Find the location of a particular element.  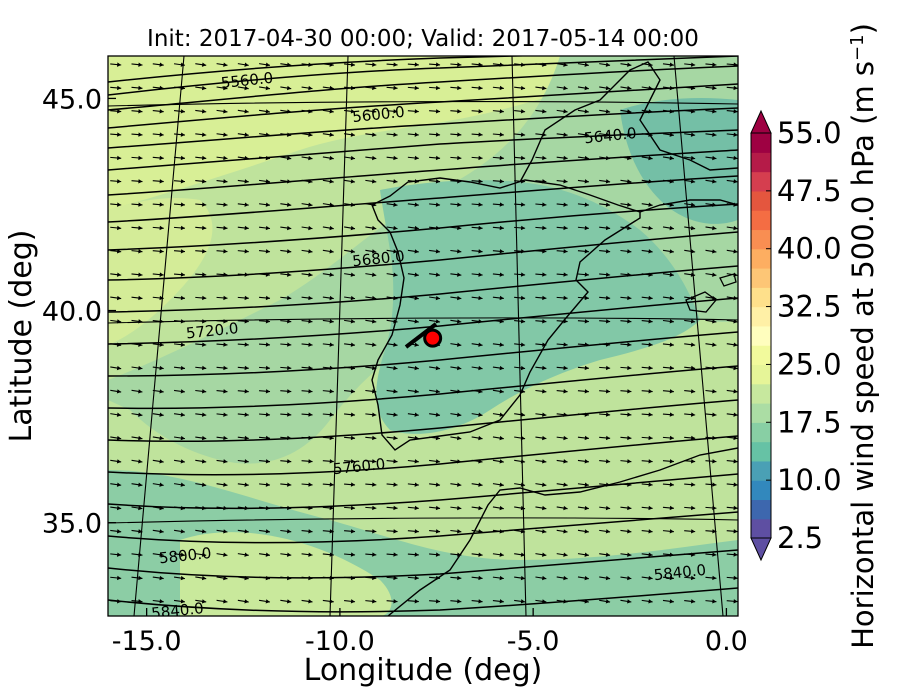

coastline-gulf-of-lion is located at coordinates (688, 206).